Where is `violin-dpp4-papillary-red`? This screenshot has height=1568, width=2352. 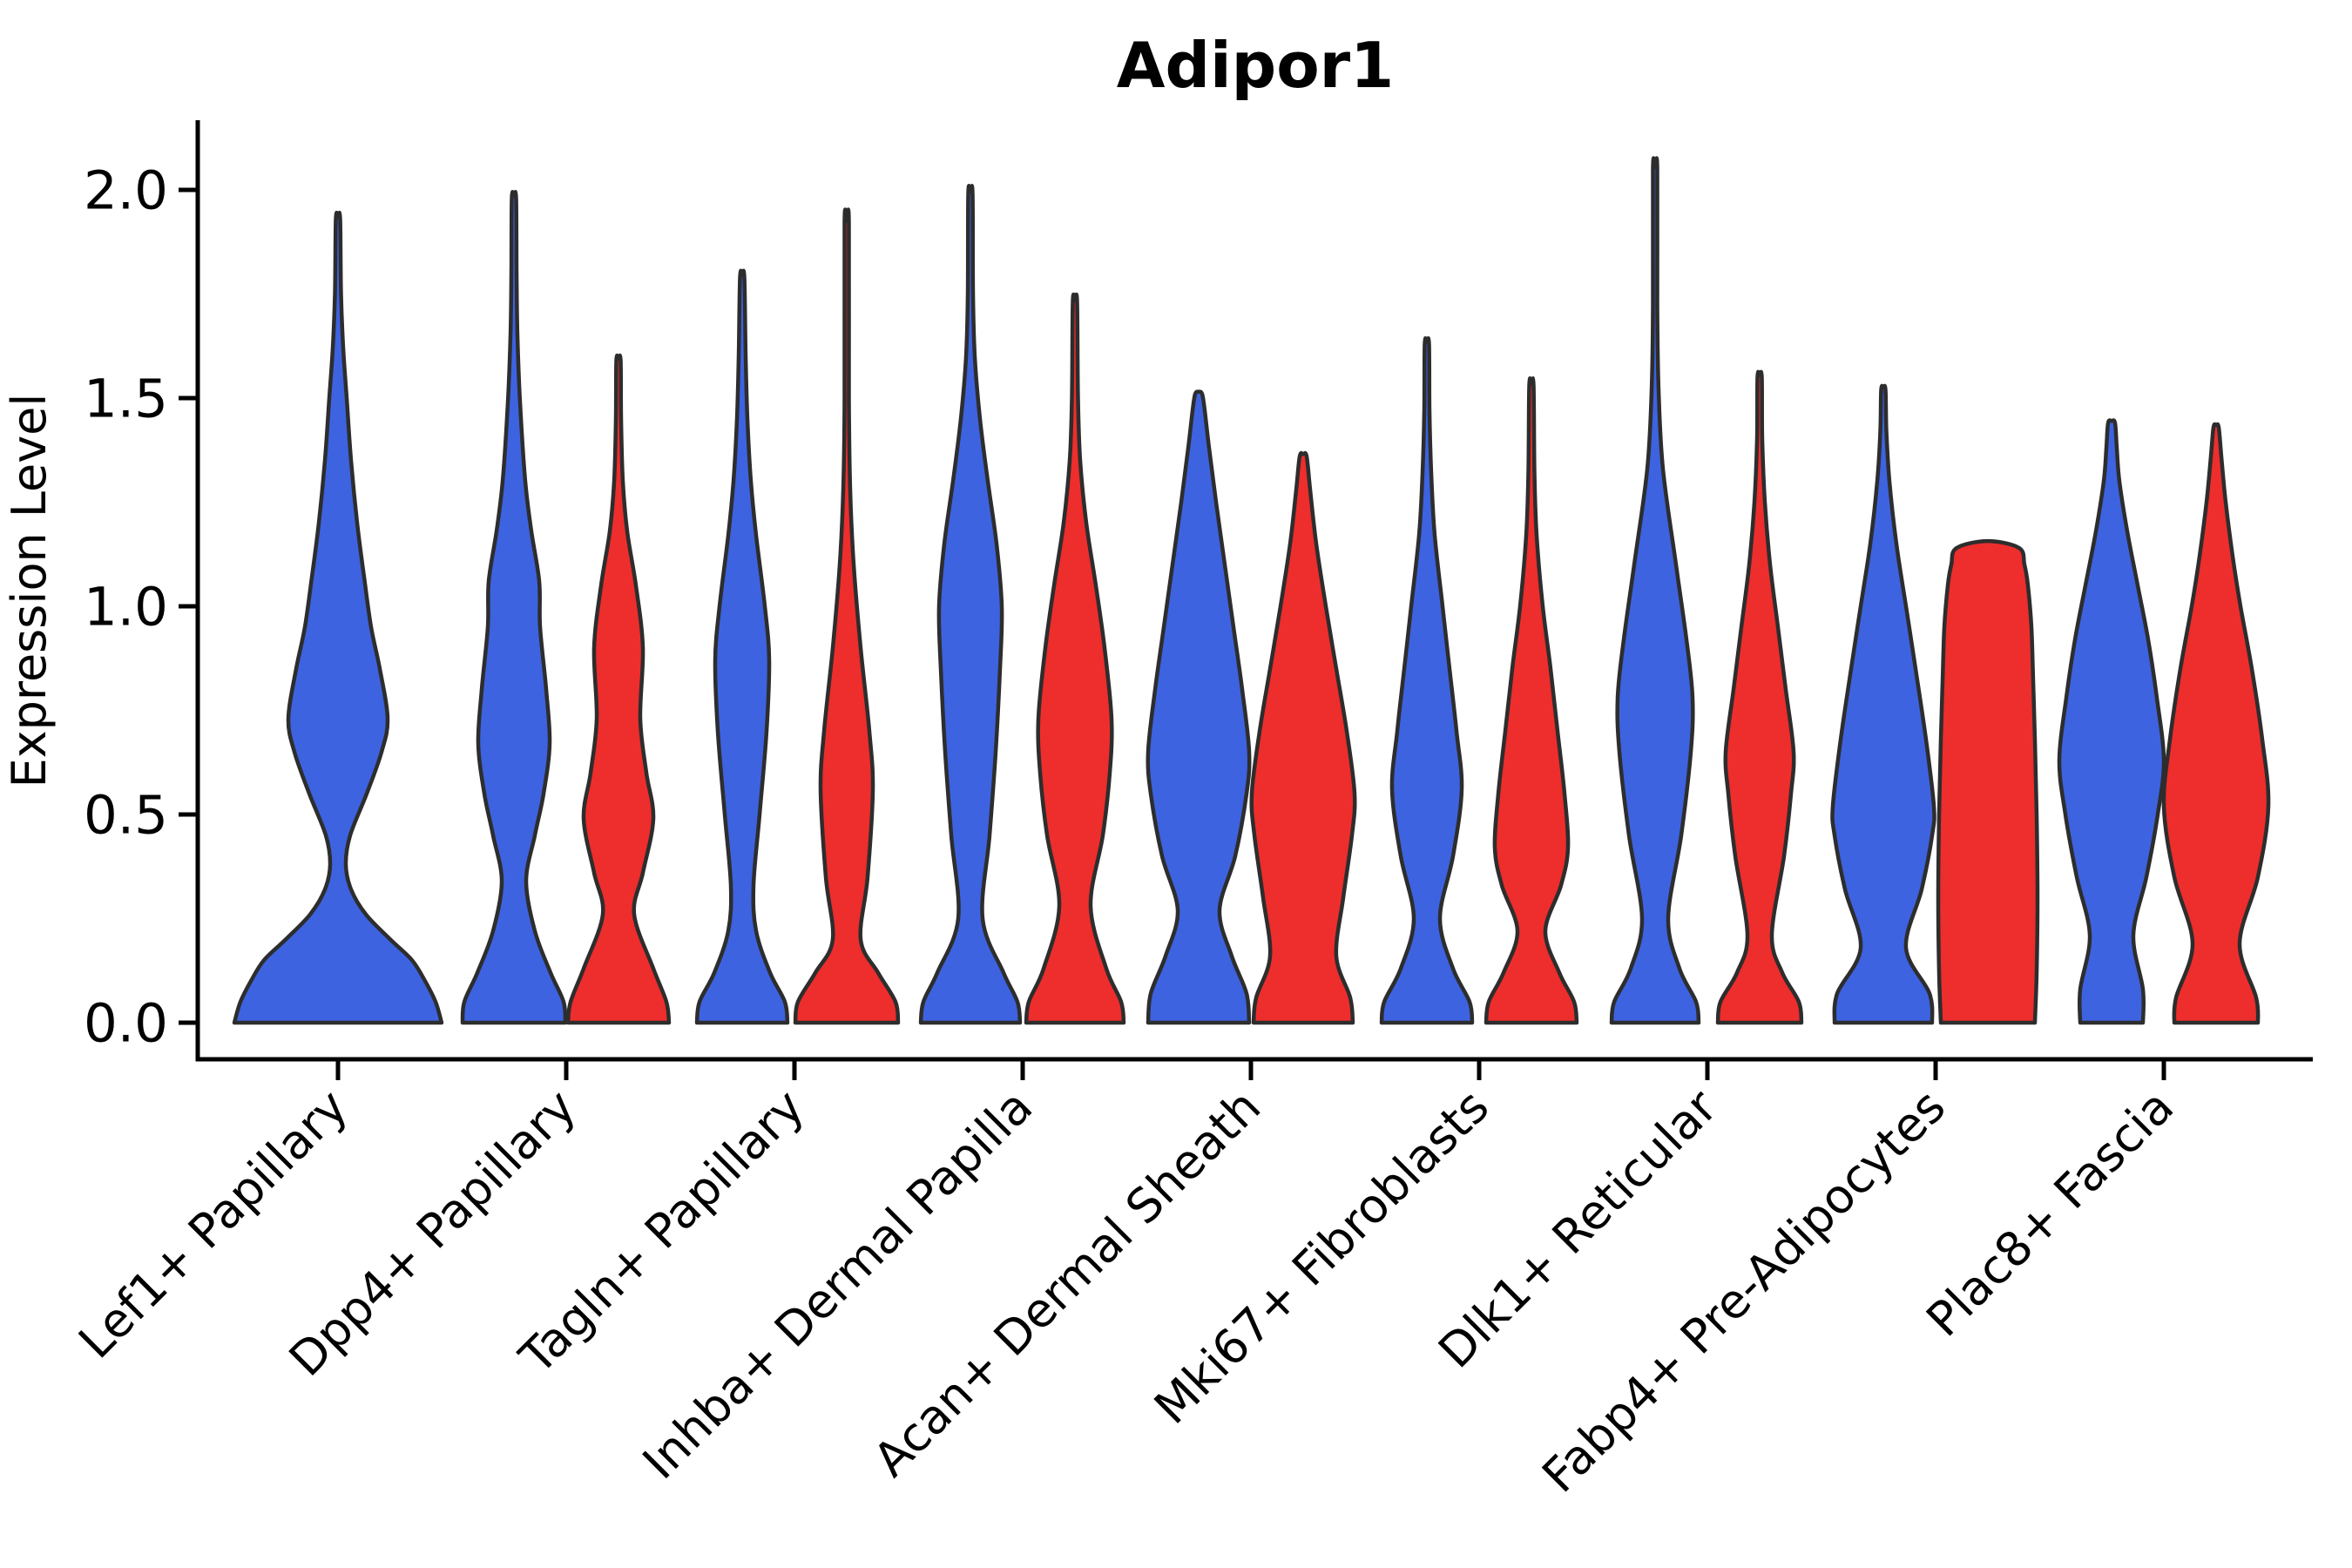 violin-dpp4-papillary-red is located at coordinates (618, 689).